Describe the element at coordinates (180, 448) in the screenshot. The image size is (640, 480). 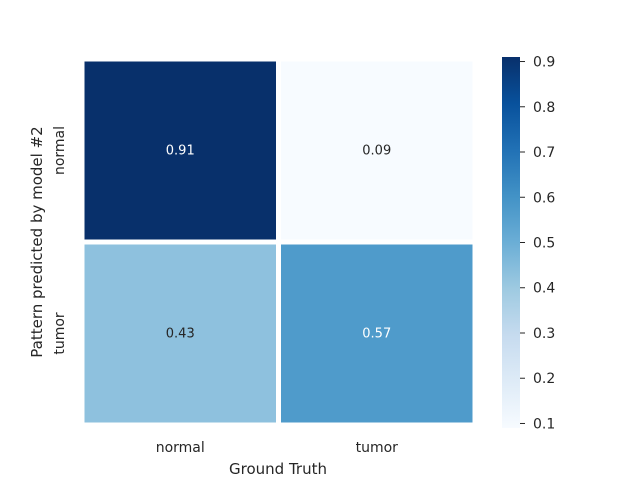
I see `x-tick-label: normal` at that location.